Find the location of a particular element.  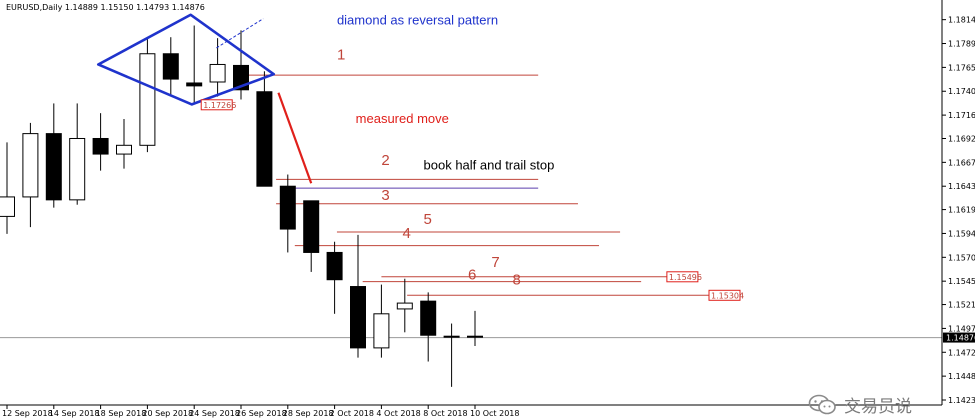

price-tick-label: 1.16675 is located at coordinates (961, 162).